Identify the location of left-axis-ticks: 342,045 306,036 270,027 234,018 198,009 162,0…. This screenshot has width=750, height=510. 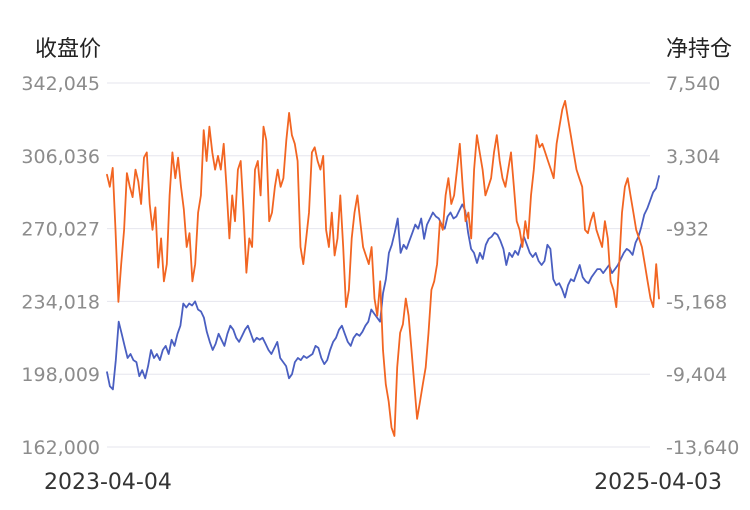
(60, 266).